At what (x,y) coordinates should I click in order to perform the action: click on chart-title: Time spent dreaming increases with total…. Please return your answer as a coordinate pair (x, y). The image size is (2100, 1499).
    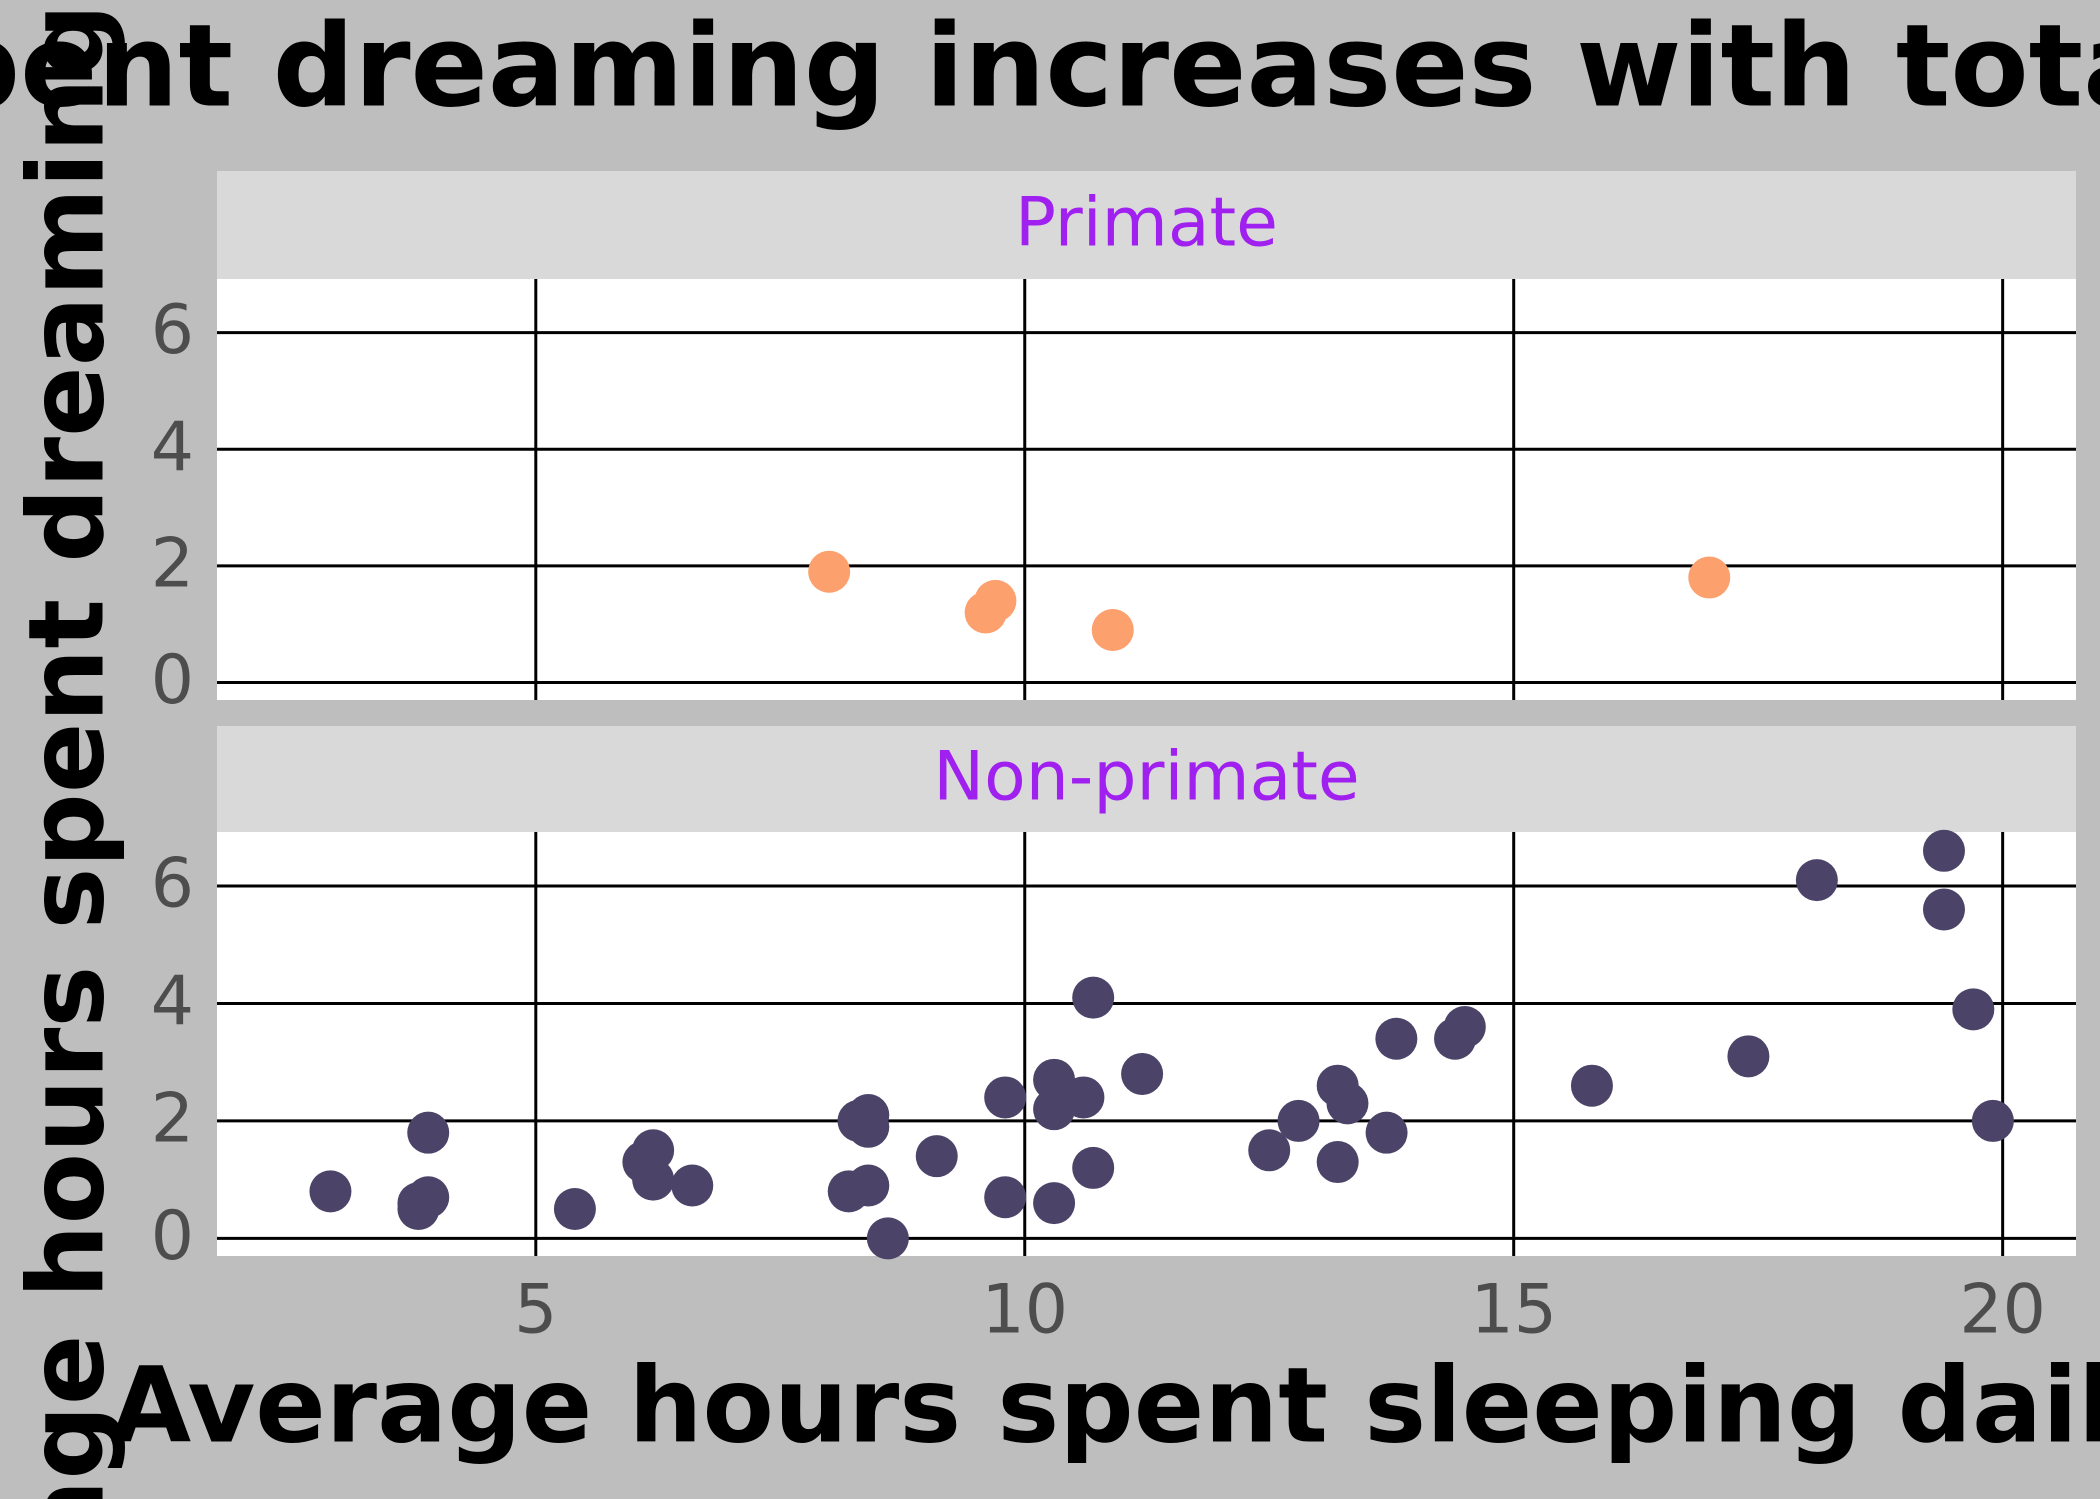
    Looking at the image, I should click on (1050, 66).